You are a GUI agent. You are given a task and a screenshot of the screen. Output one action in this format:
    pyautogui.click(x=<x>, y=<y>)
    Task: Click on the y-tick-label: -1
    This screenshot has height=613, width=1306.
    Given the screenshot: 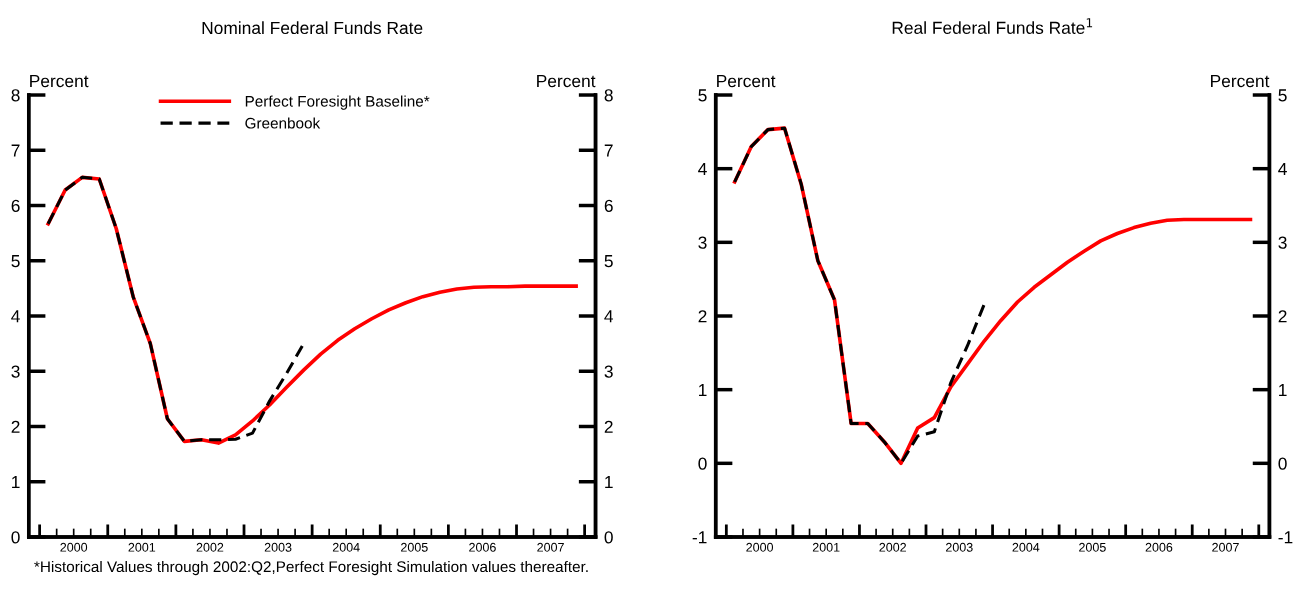 What is the action you would take?
    pyautogui.click(x=699, y=537)
    